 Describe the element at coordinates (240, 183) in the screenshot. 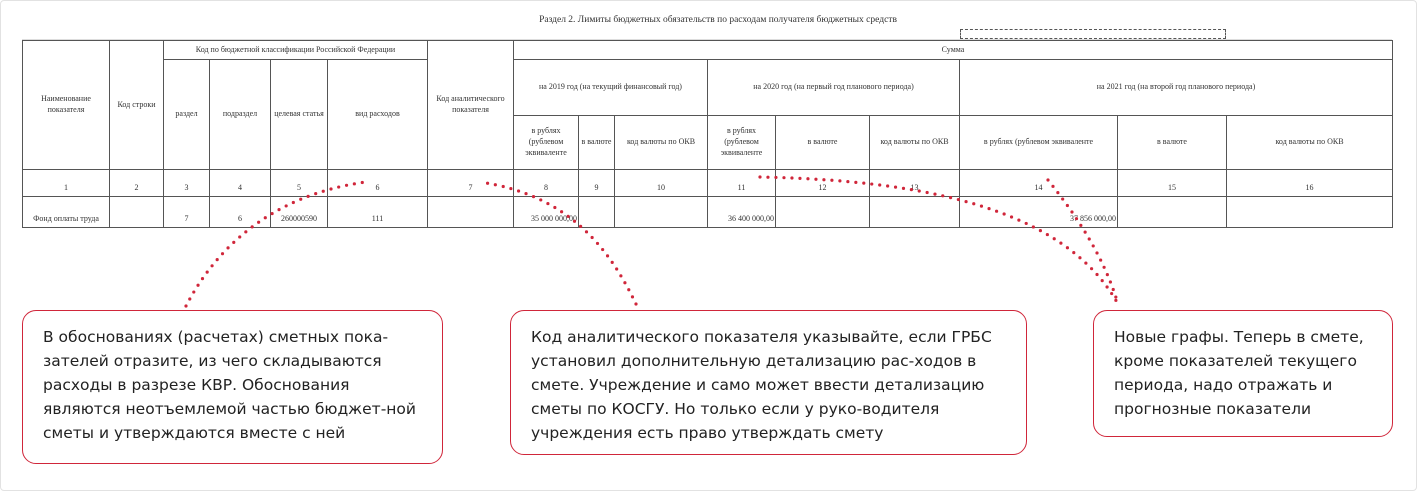

I see `col-num: 4` at that location.